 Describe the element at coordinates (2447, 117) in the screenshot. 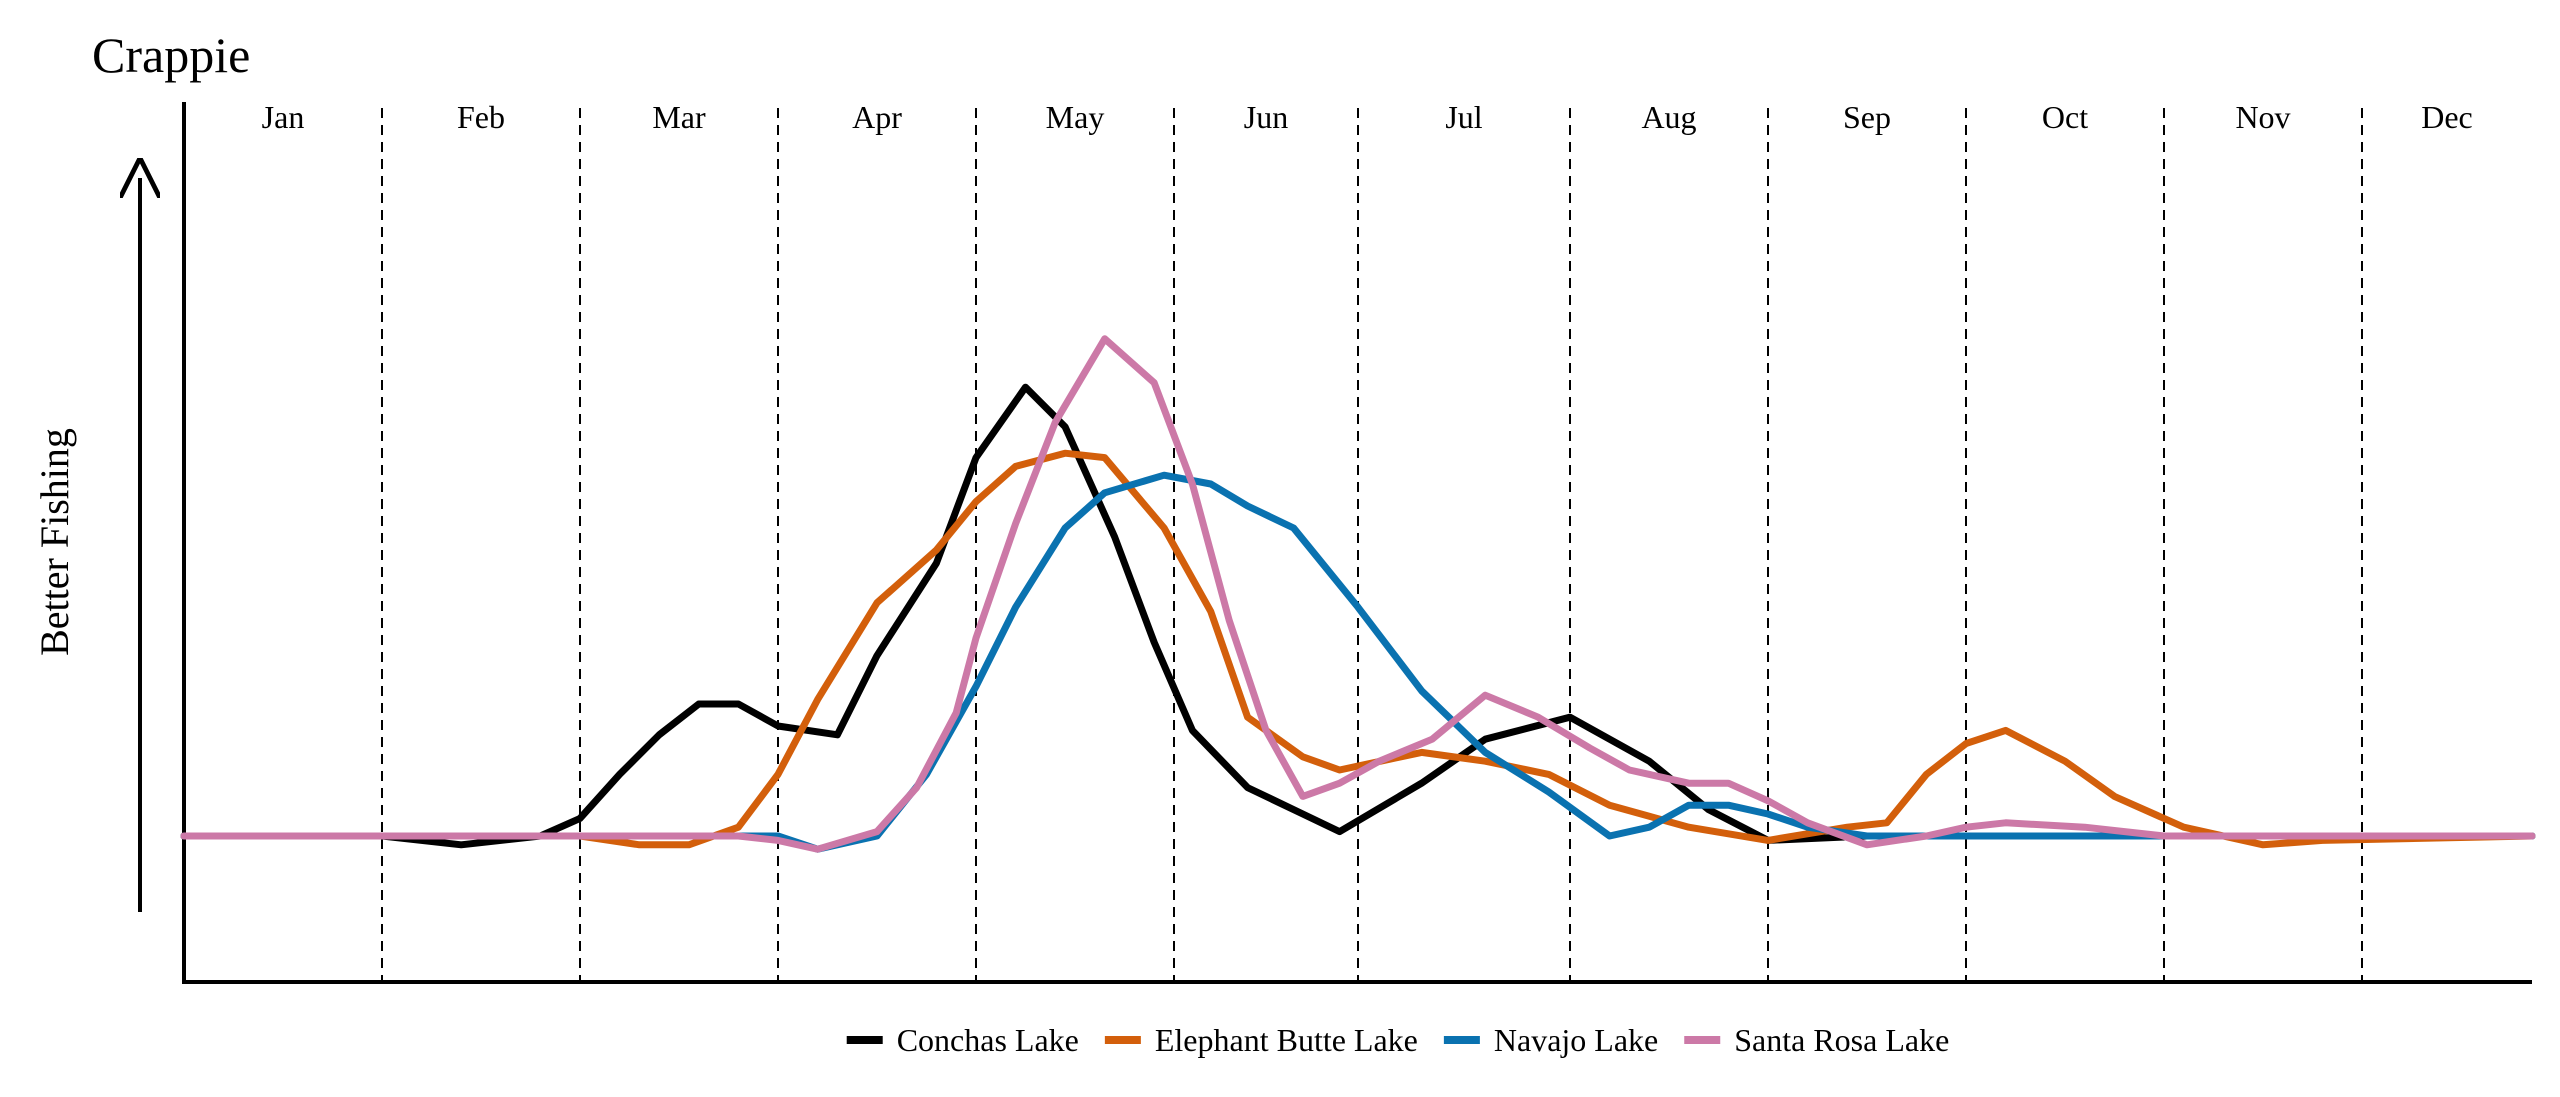

I see `month-label-dec: Dec` at that location.